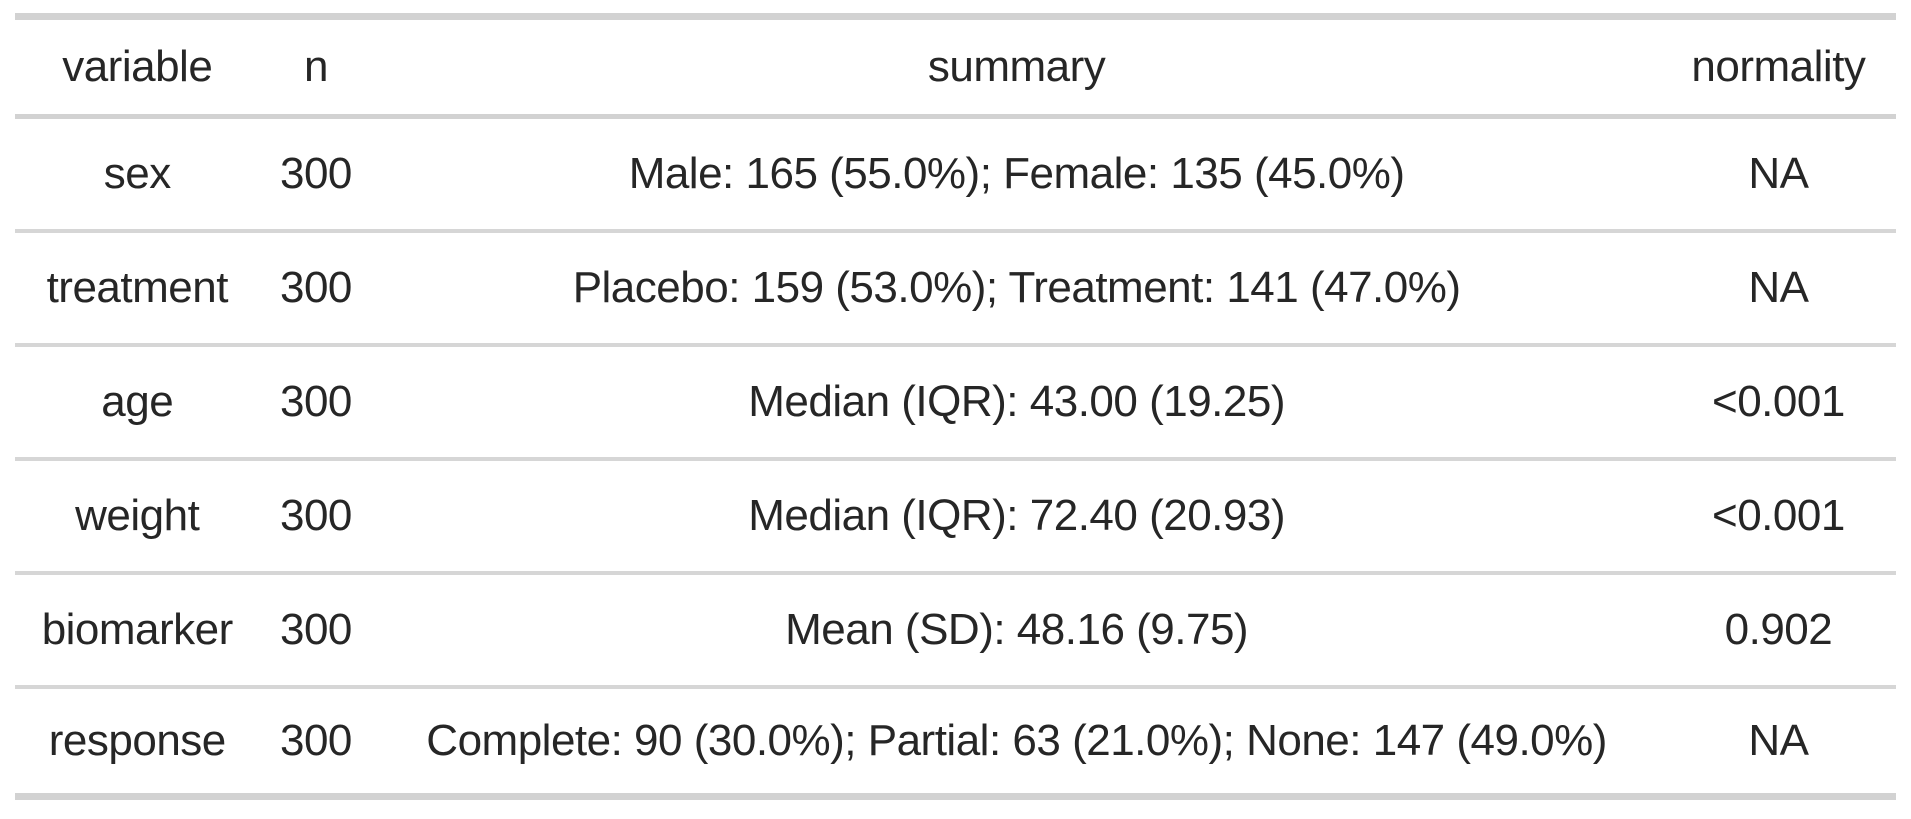  Describe the element at coordinates (1016, 631) in the screenshot. I see `cell-summary: Mean (SD): 48.16 (9.75)` at that location.